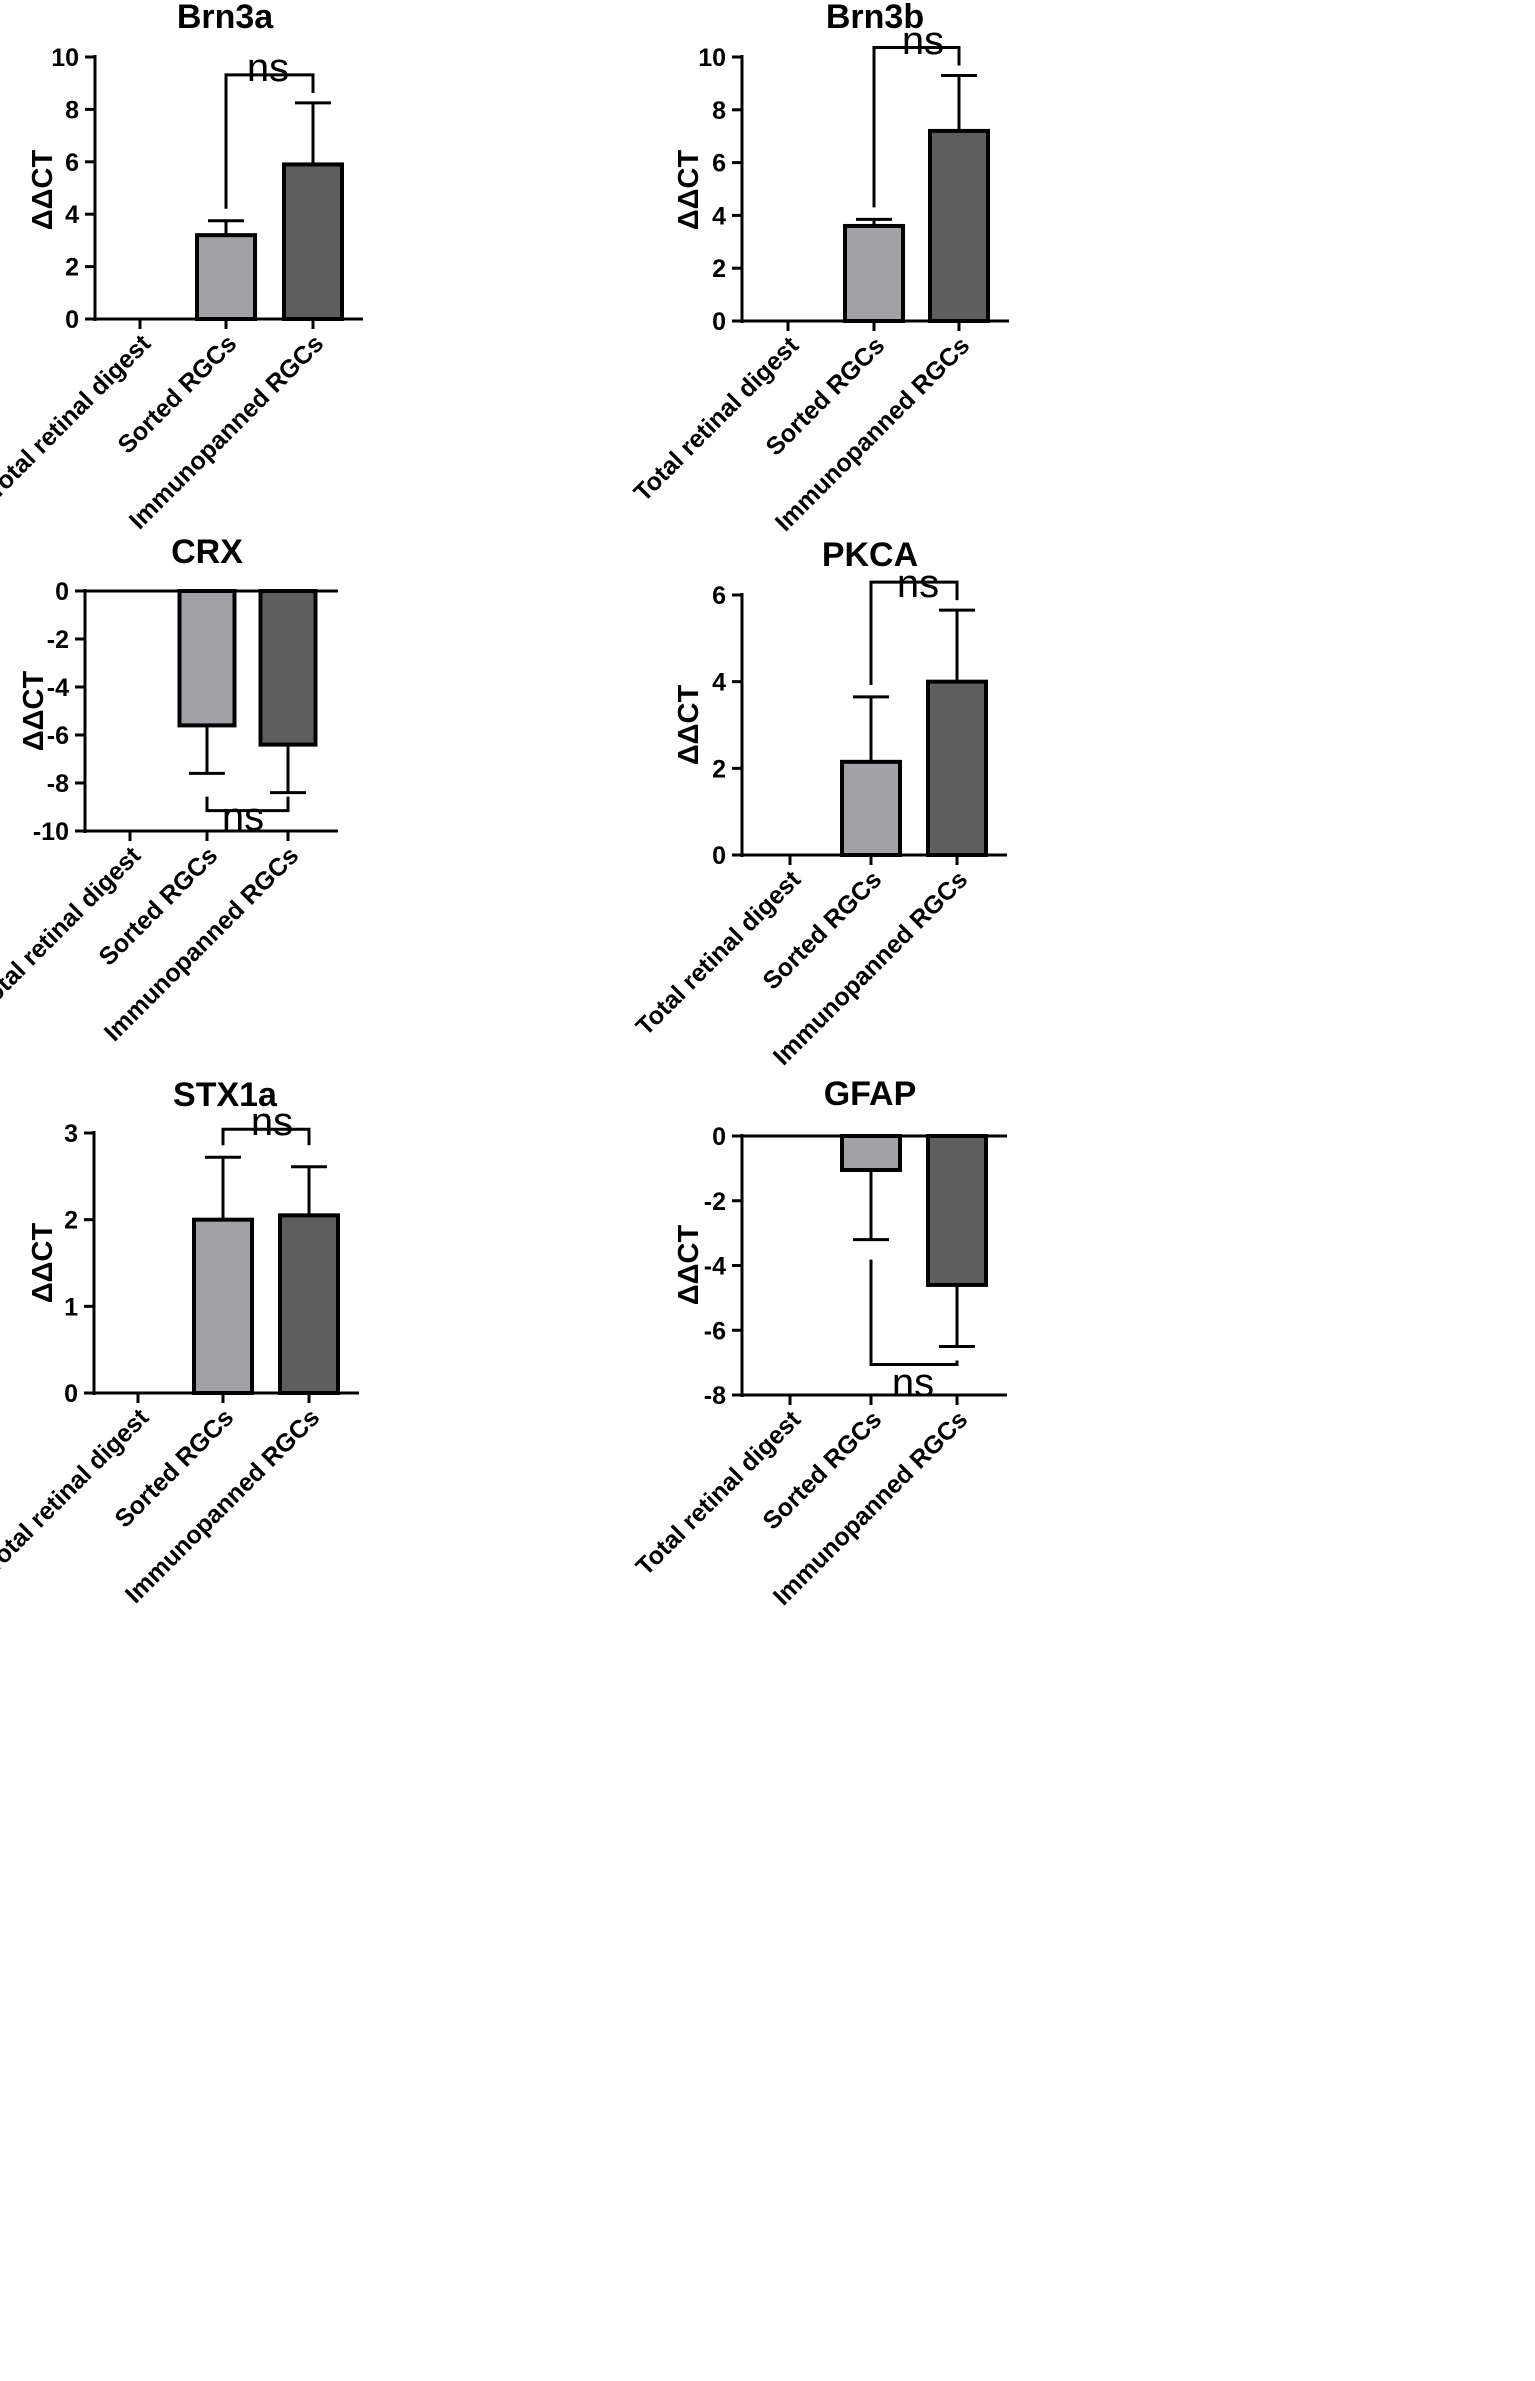 This screenshot has width=1535, height=2381. Describe the element at coordinates (71, 1307) in the screenshot. I see `y-tick-label: 1` at that location.